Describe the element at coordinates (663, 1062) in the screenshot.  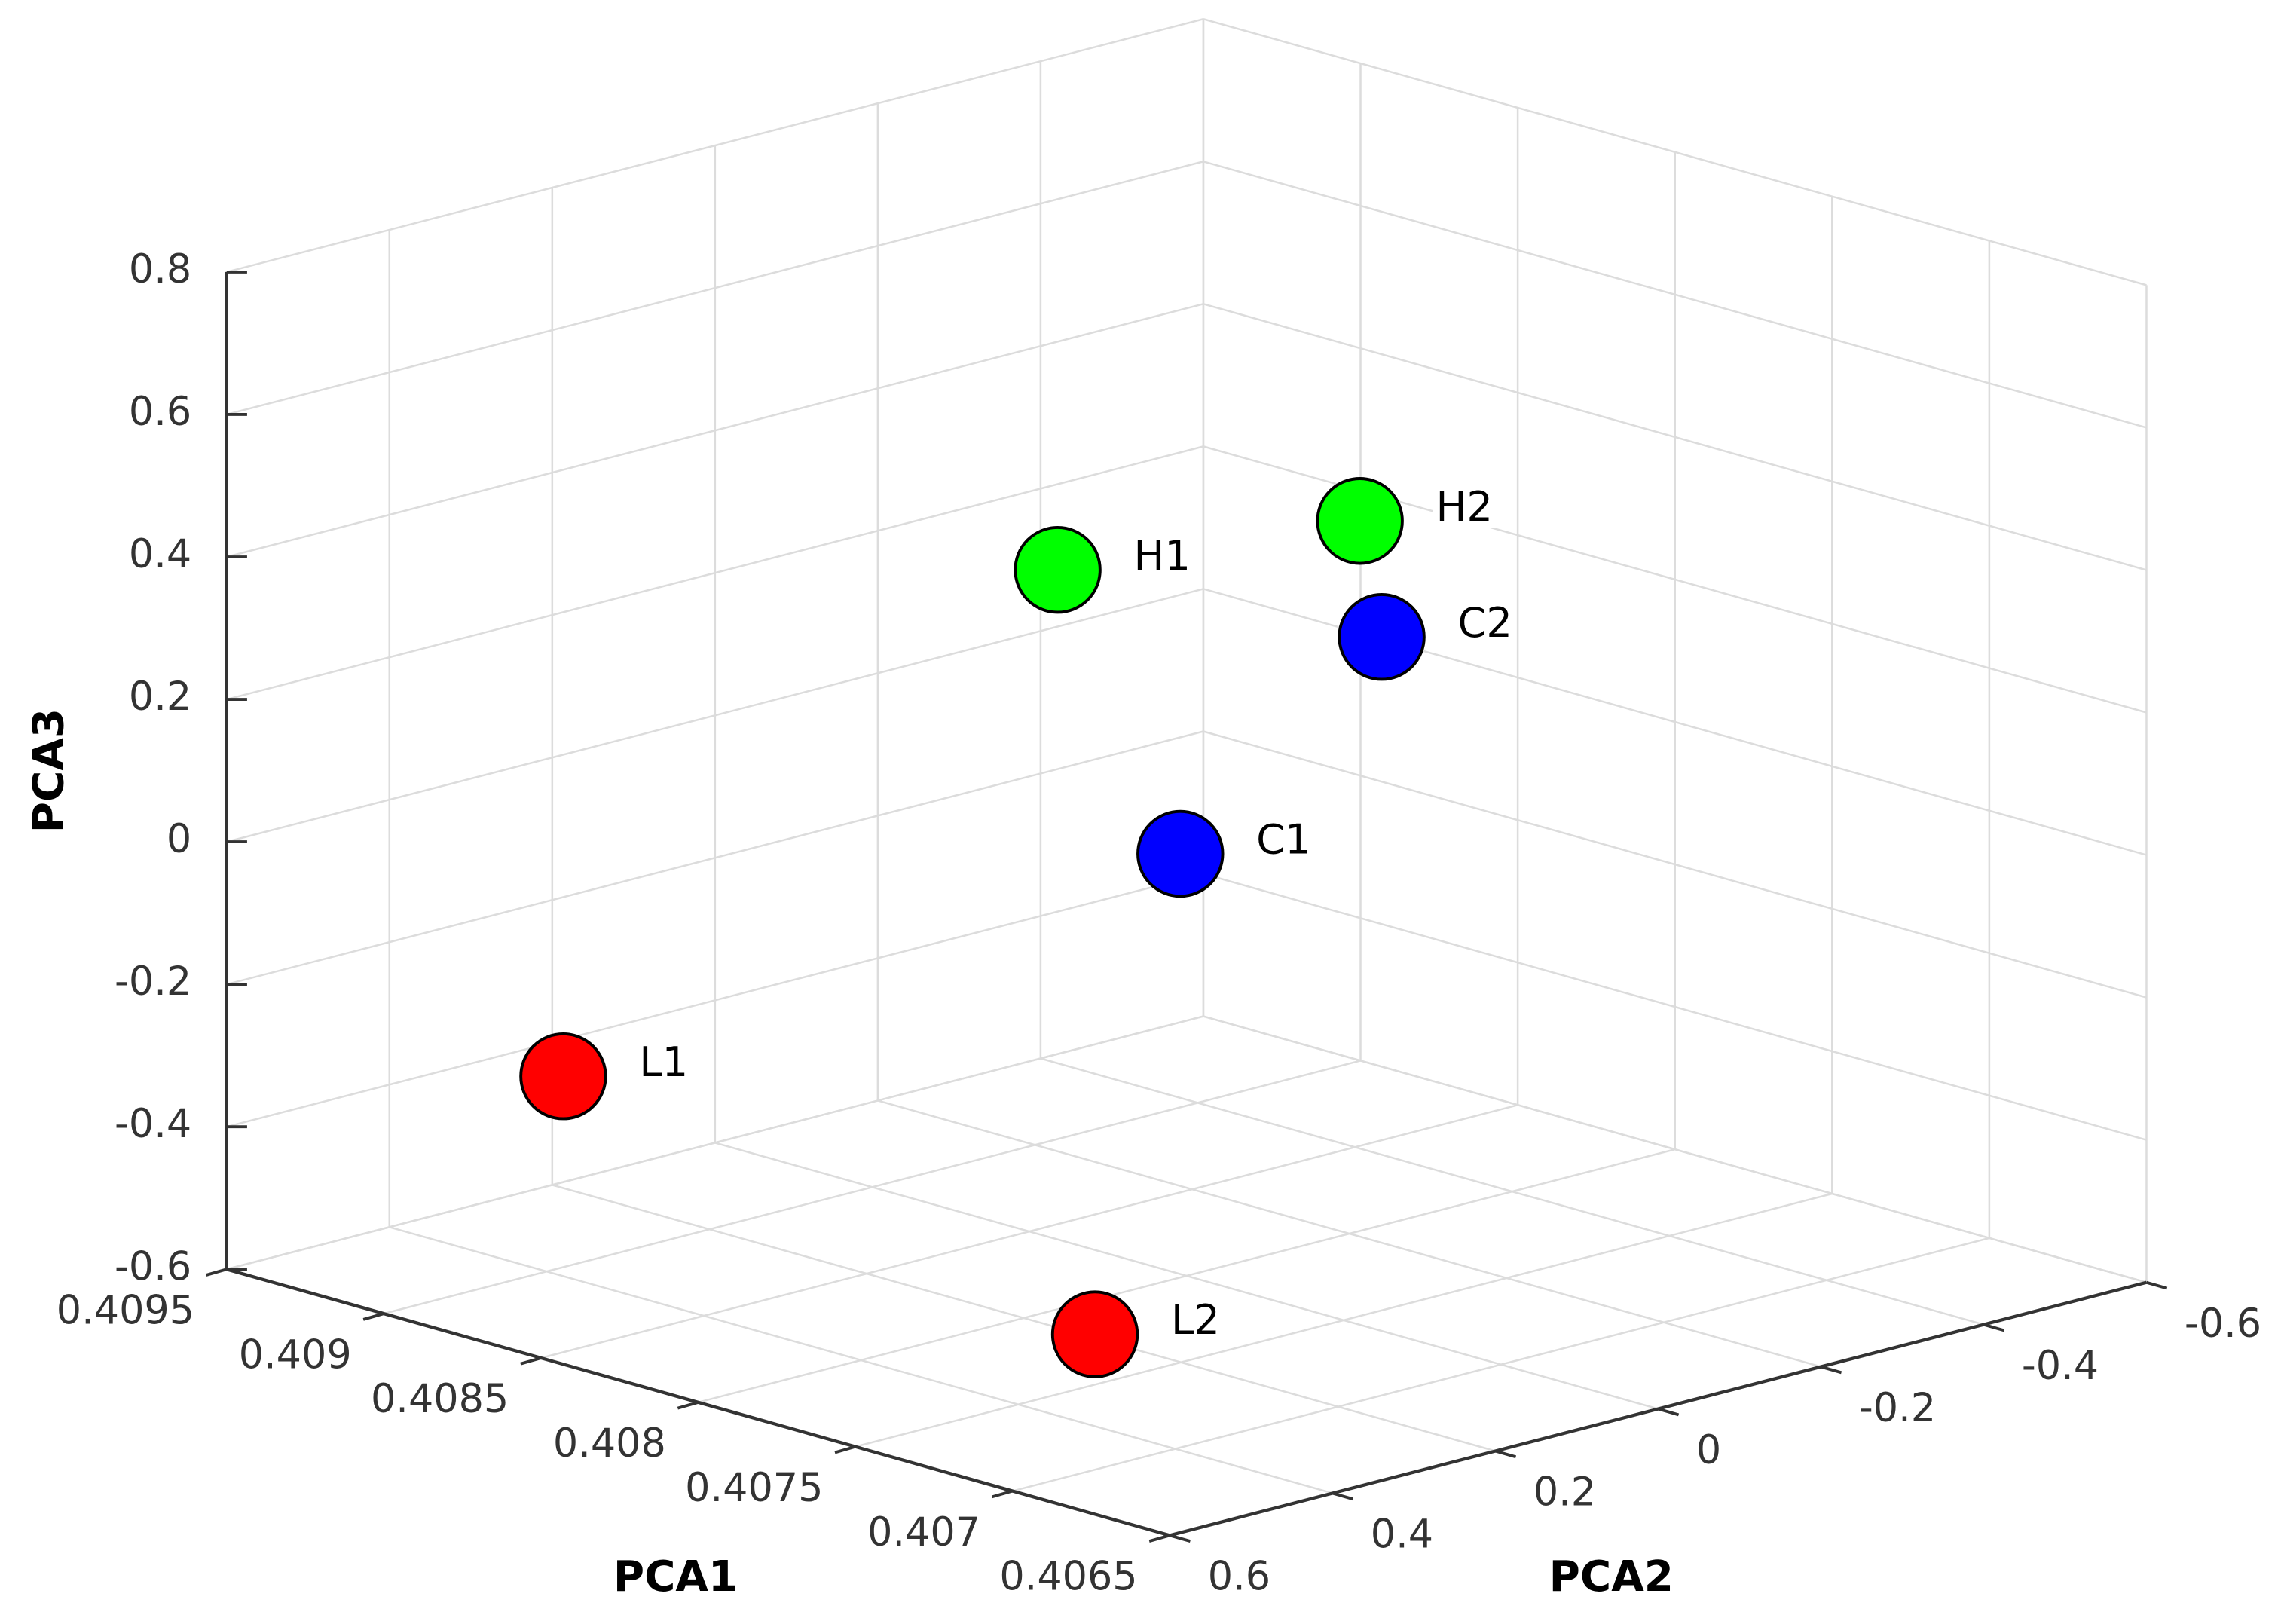
I see `point-label: L1` at that location.